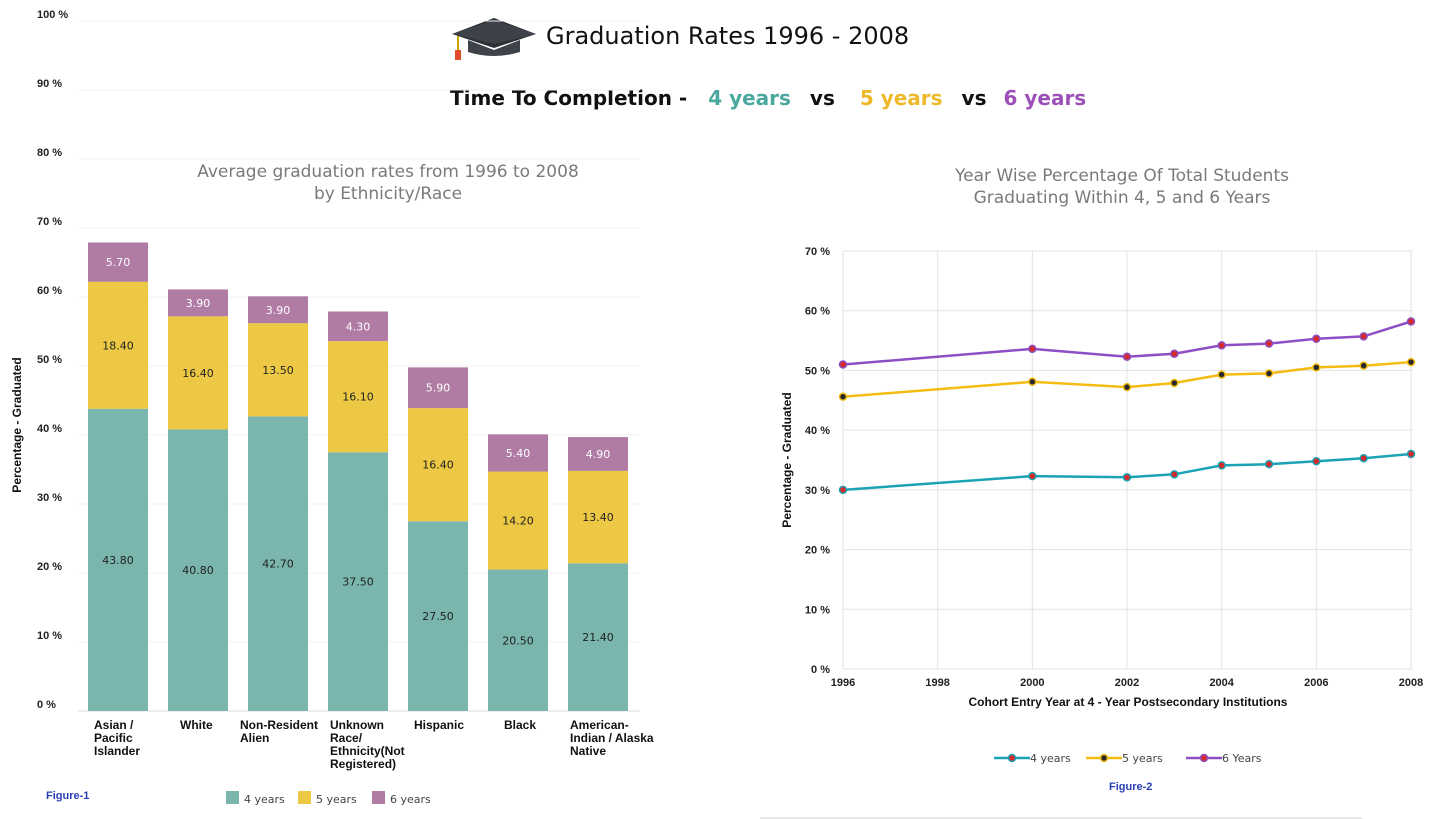 The width and height of the screenshot is (1448, 819). I want to click on line-x-tick: 2002, so click(1127, 683).